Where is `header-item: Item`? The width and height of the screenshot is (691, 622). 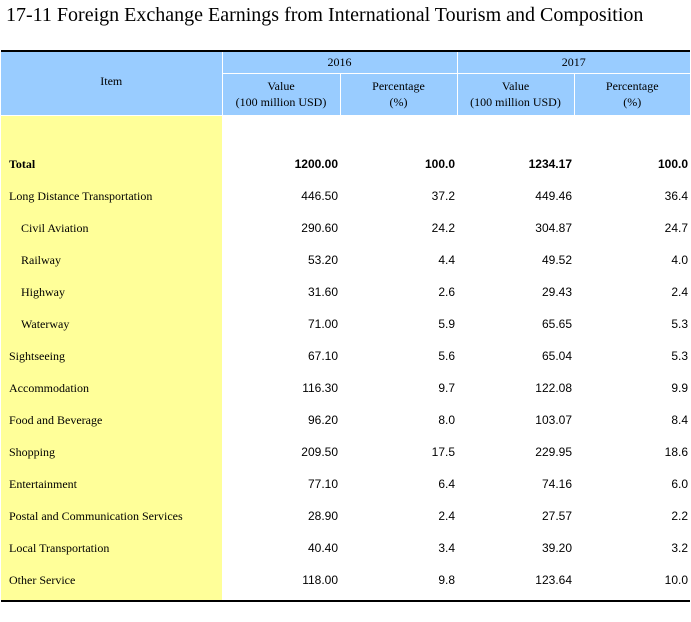
header-item: Item is located at coordinates (112, 83).